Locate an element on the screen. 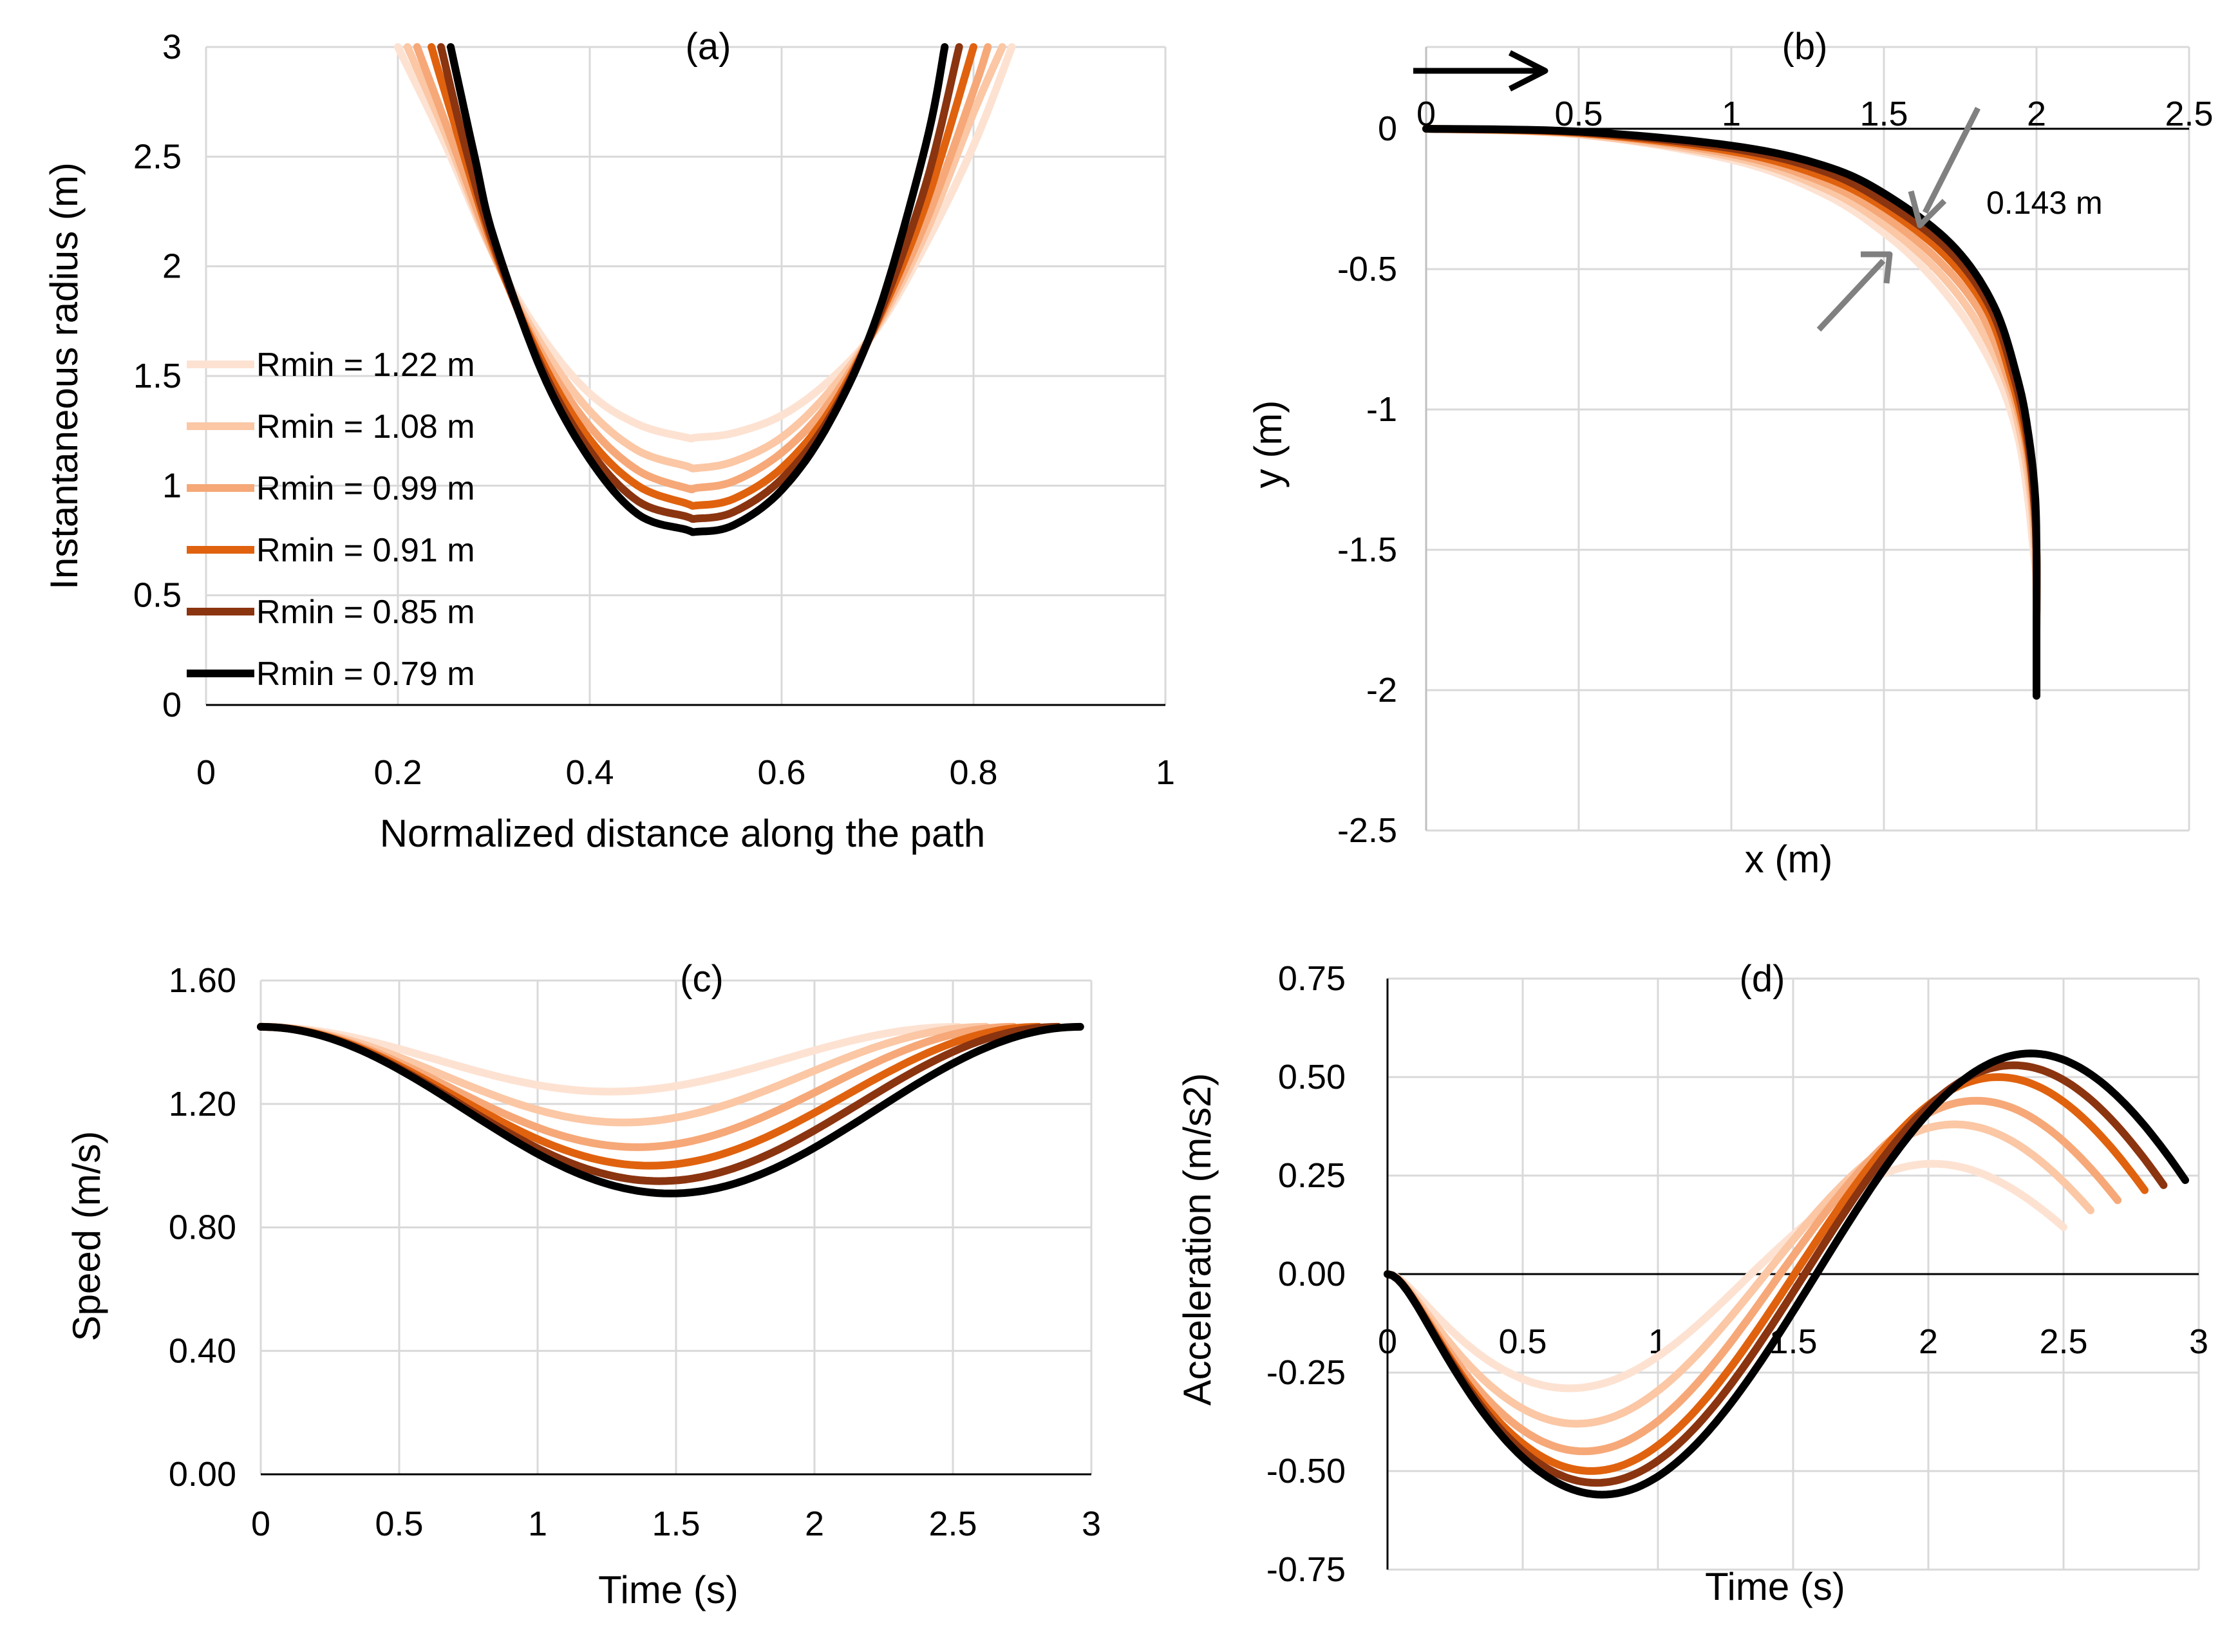  legend-entry: Rmin = 0.99 m is located at coordinates (365, 488).